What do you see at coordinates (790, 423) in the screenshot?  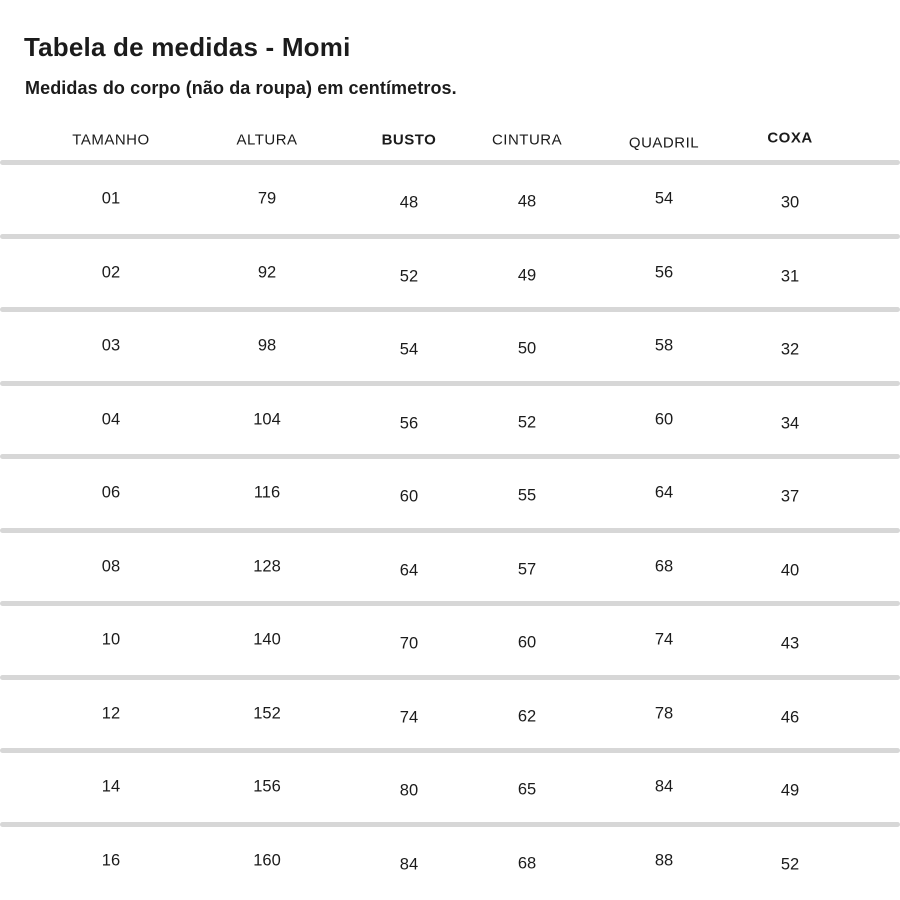 I see `table-cell: 34` at bounding box center [790, 423].